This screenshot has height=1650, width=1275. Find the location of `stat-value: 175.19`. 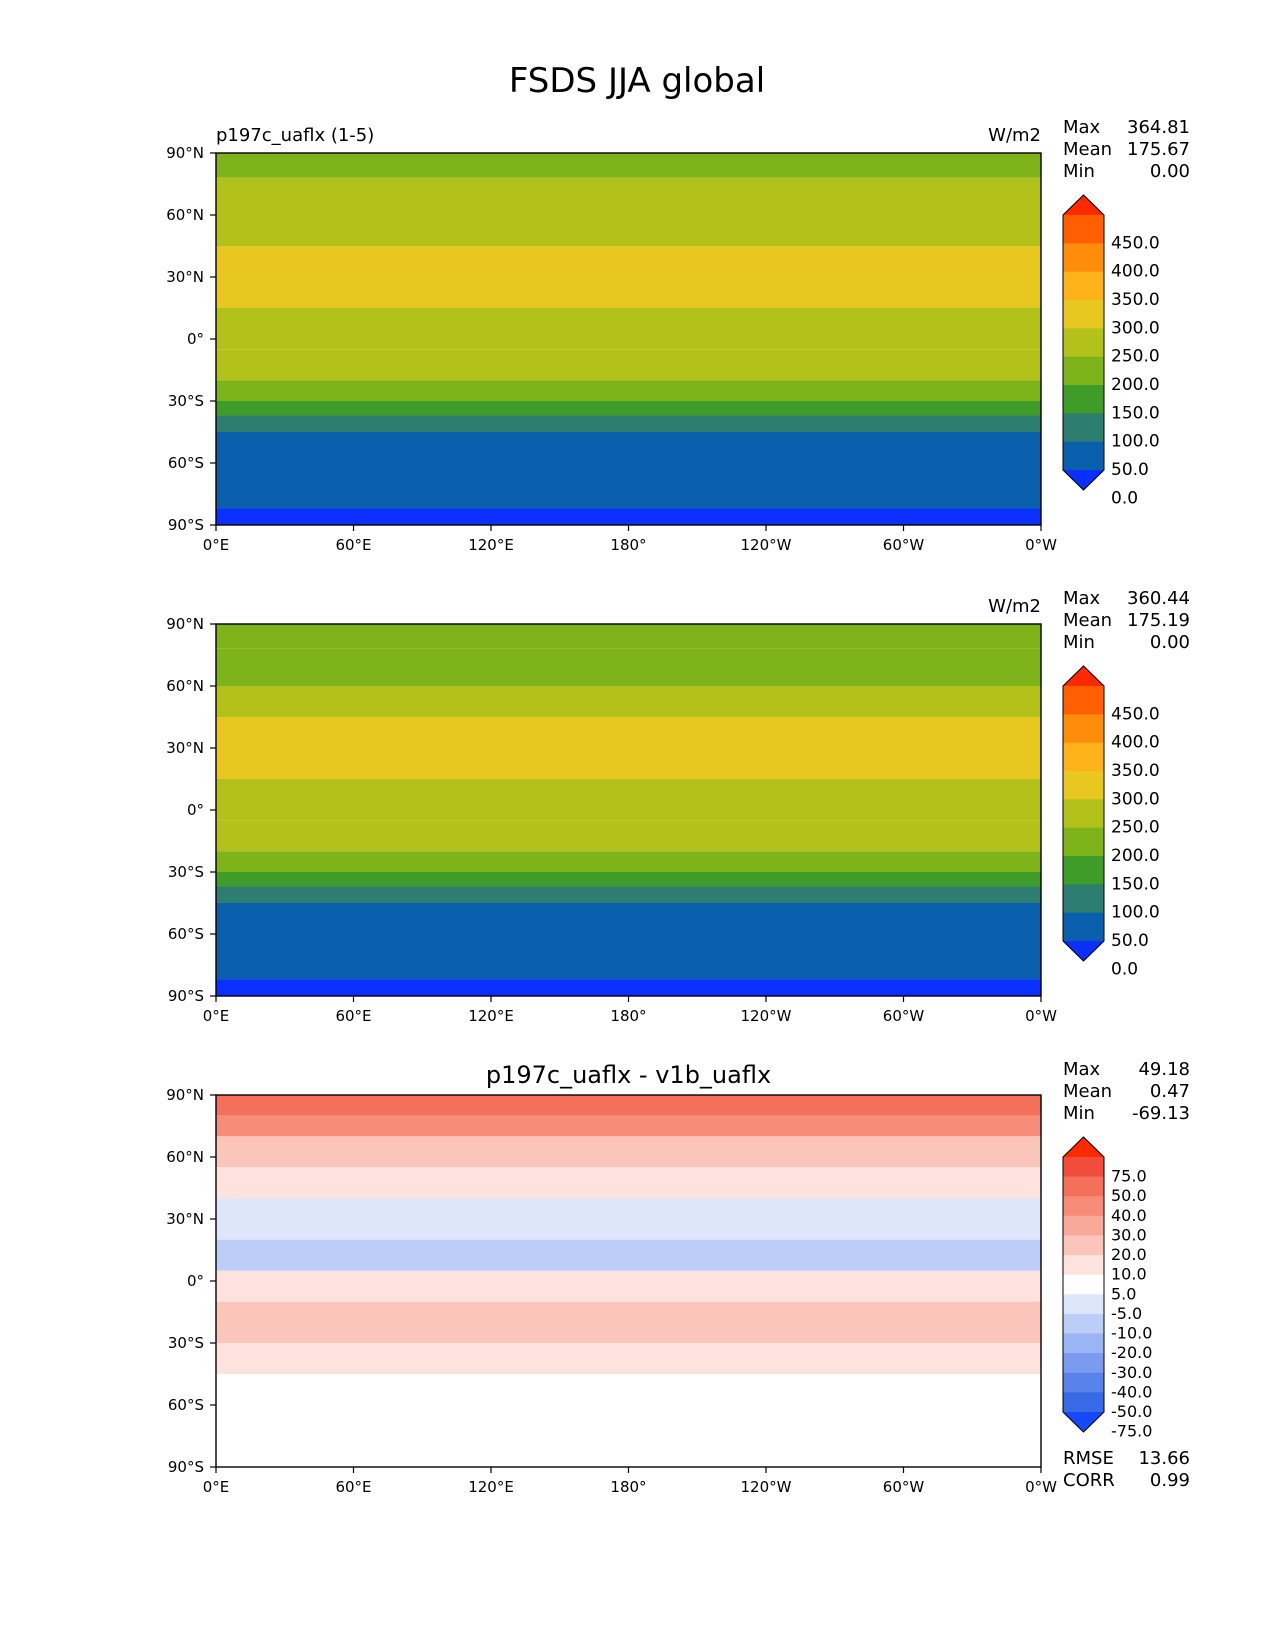

stat-value: 175.19 is located at coordinates (1158, 620).